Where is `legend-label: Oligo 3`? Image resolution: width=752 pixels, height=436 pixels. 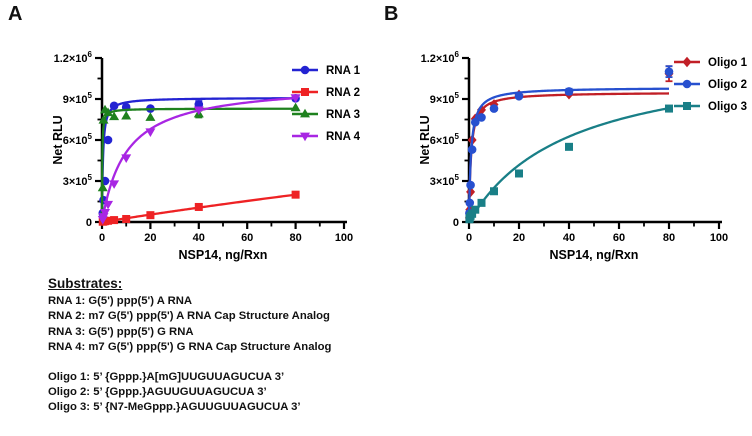
legend-label: Oligo 3 is located at coordinates (727, 107).